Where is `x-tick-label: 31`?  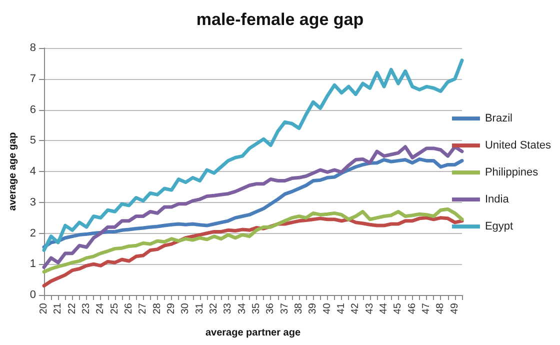
x-tick-label: 31 is located at coordinates (200, 308).